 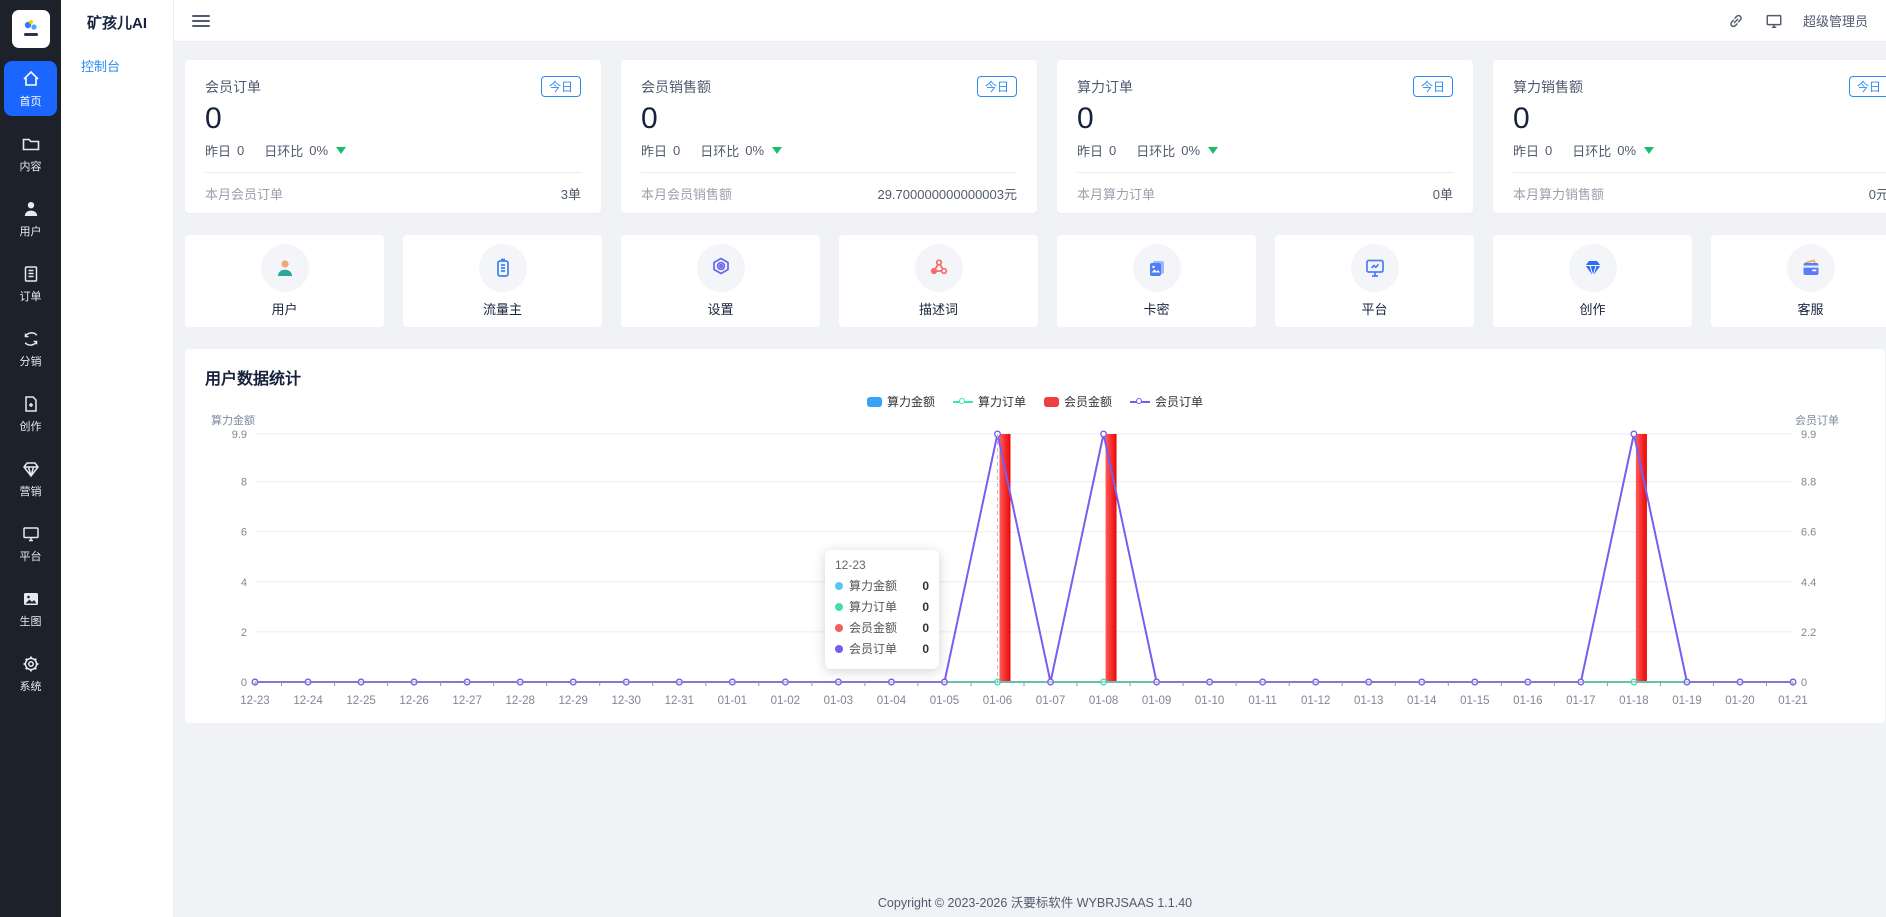 What do you see at coordinates (308, 701) in the screenshot?
I see `svg-text: 12-24` at bounding box center [308, 701].